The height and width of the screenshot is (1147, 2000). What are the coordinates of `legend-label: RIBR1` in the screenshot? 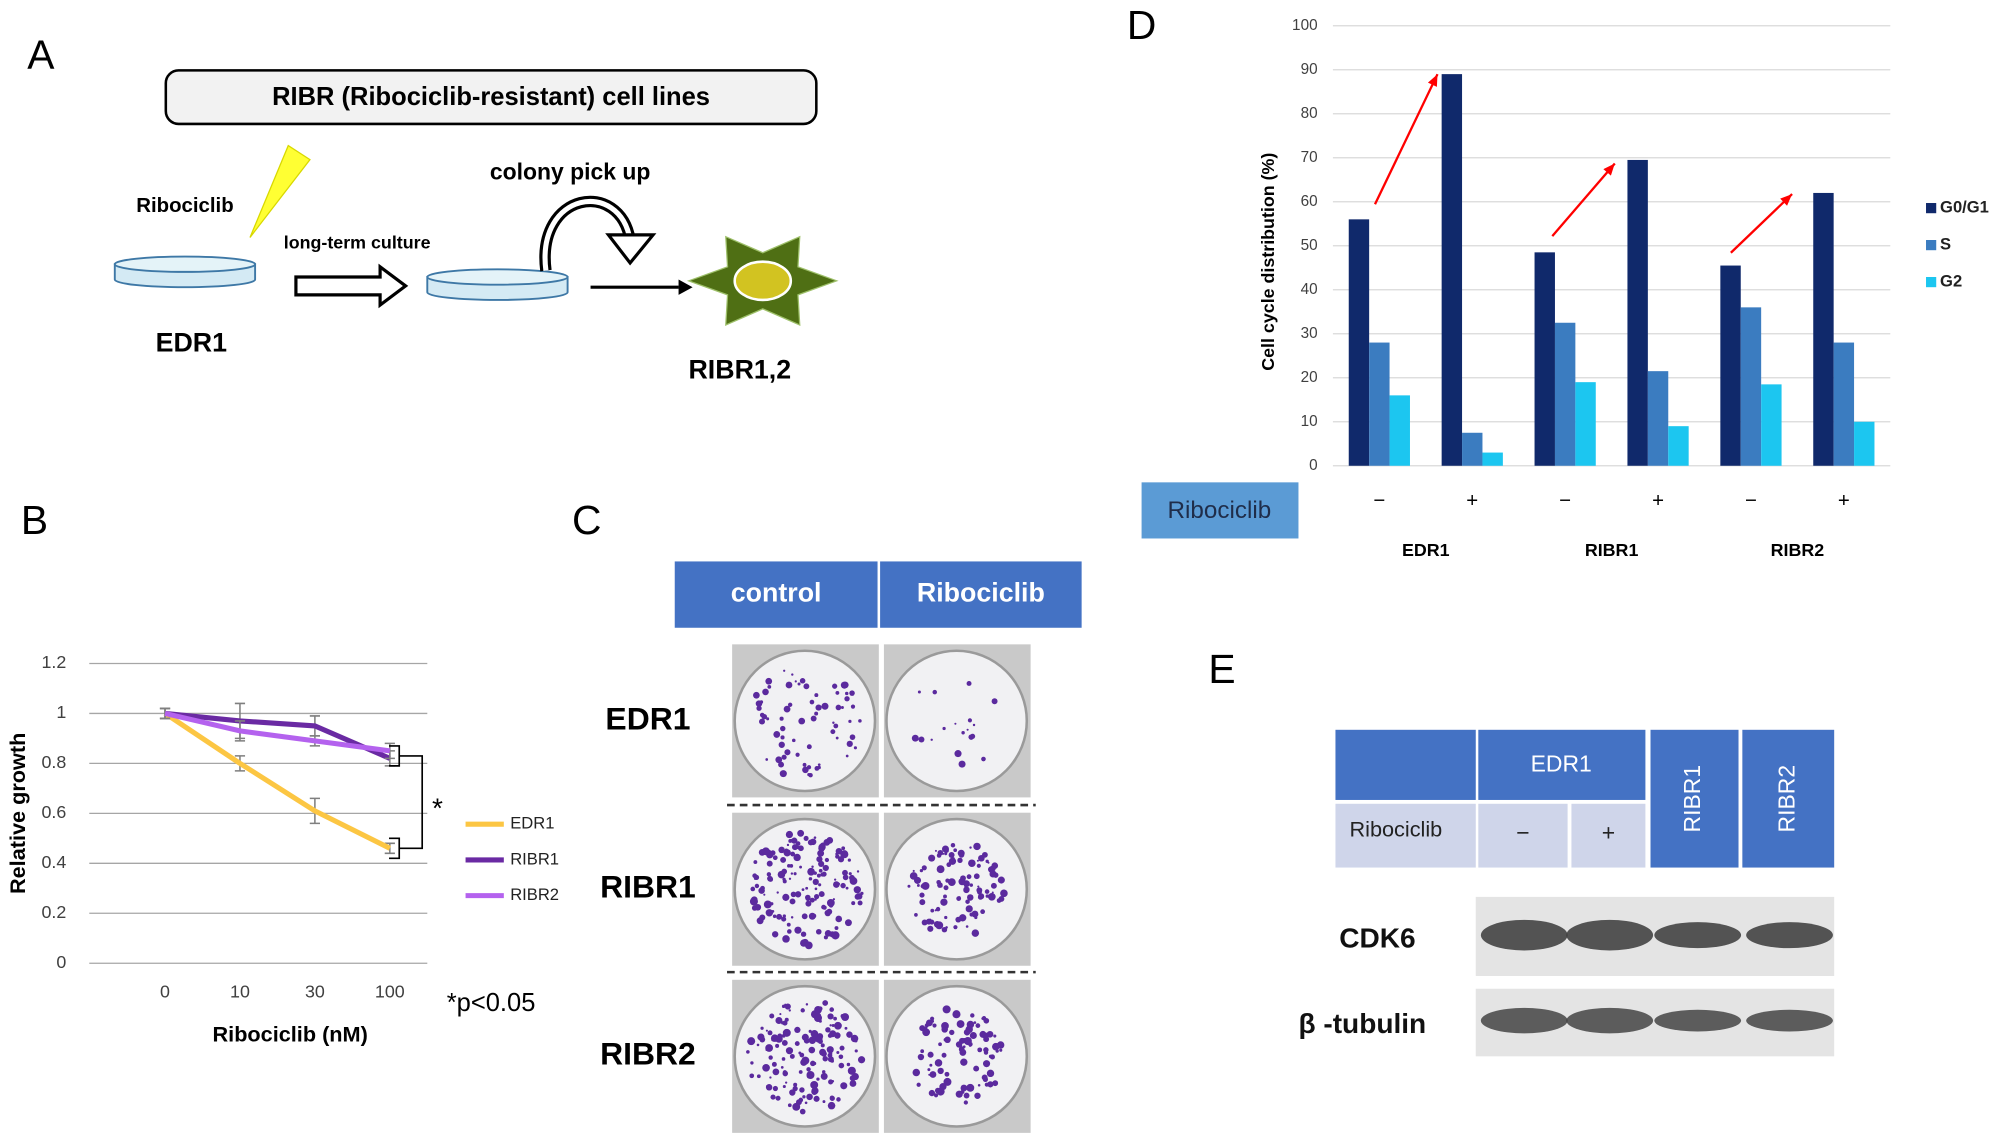 It's located at (534, 858).